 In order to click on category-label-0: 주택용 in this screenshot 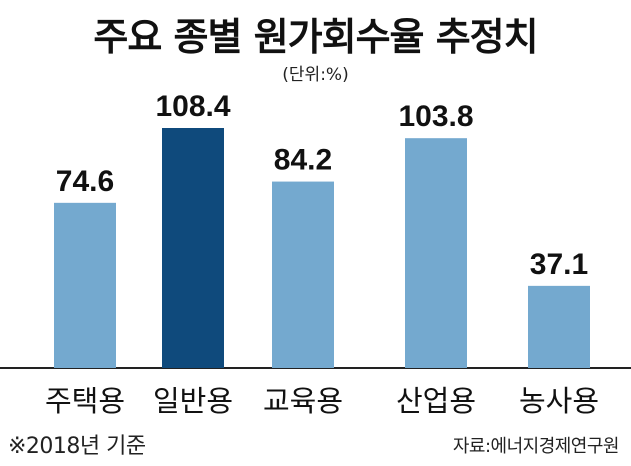, I will do `click(85, 401)`.